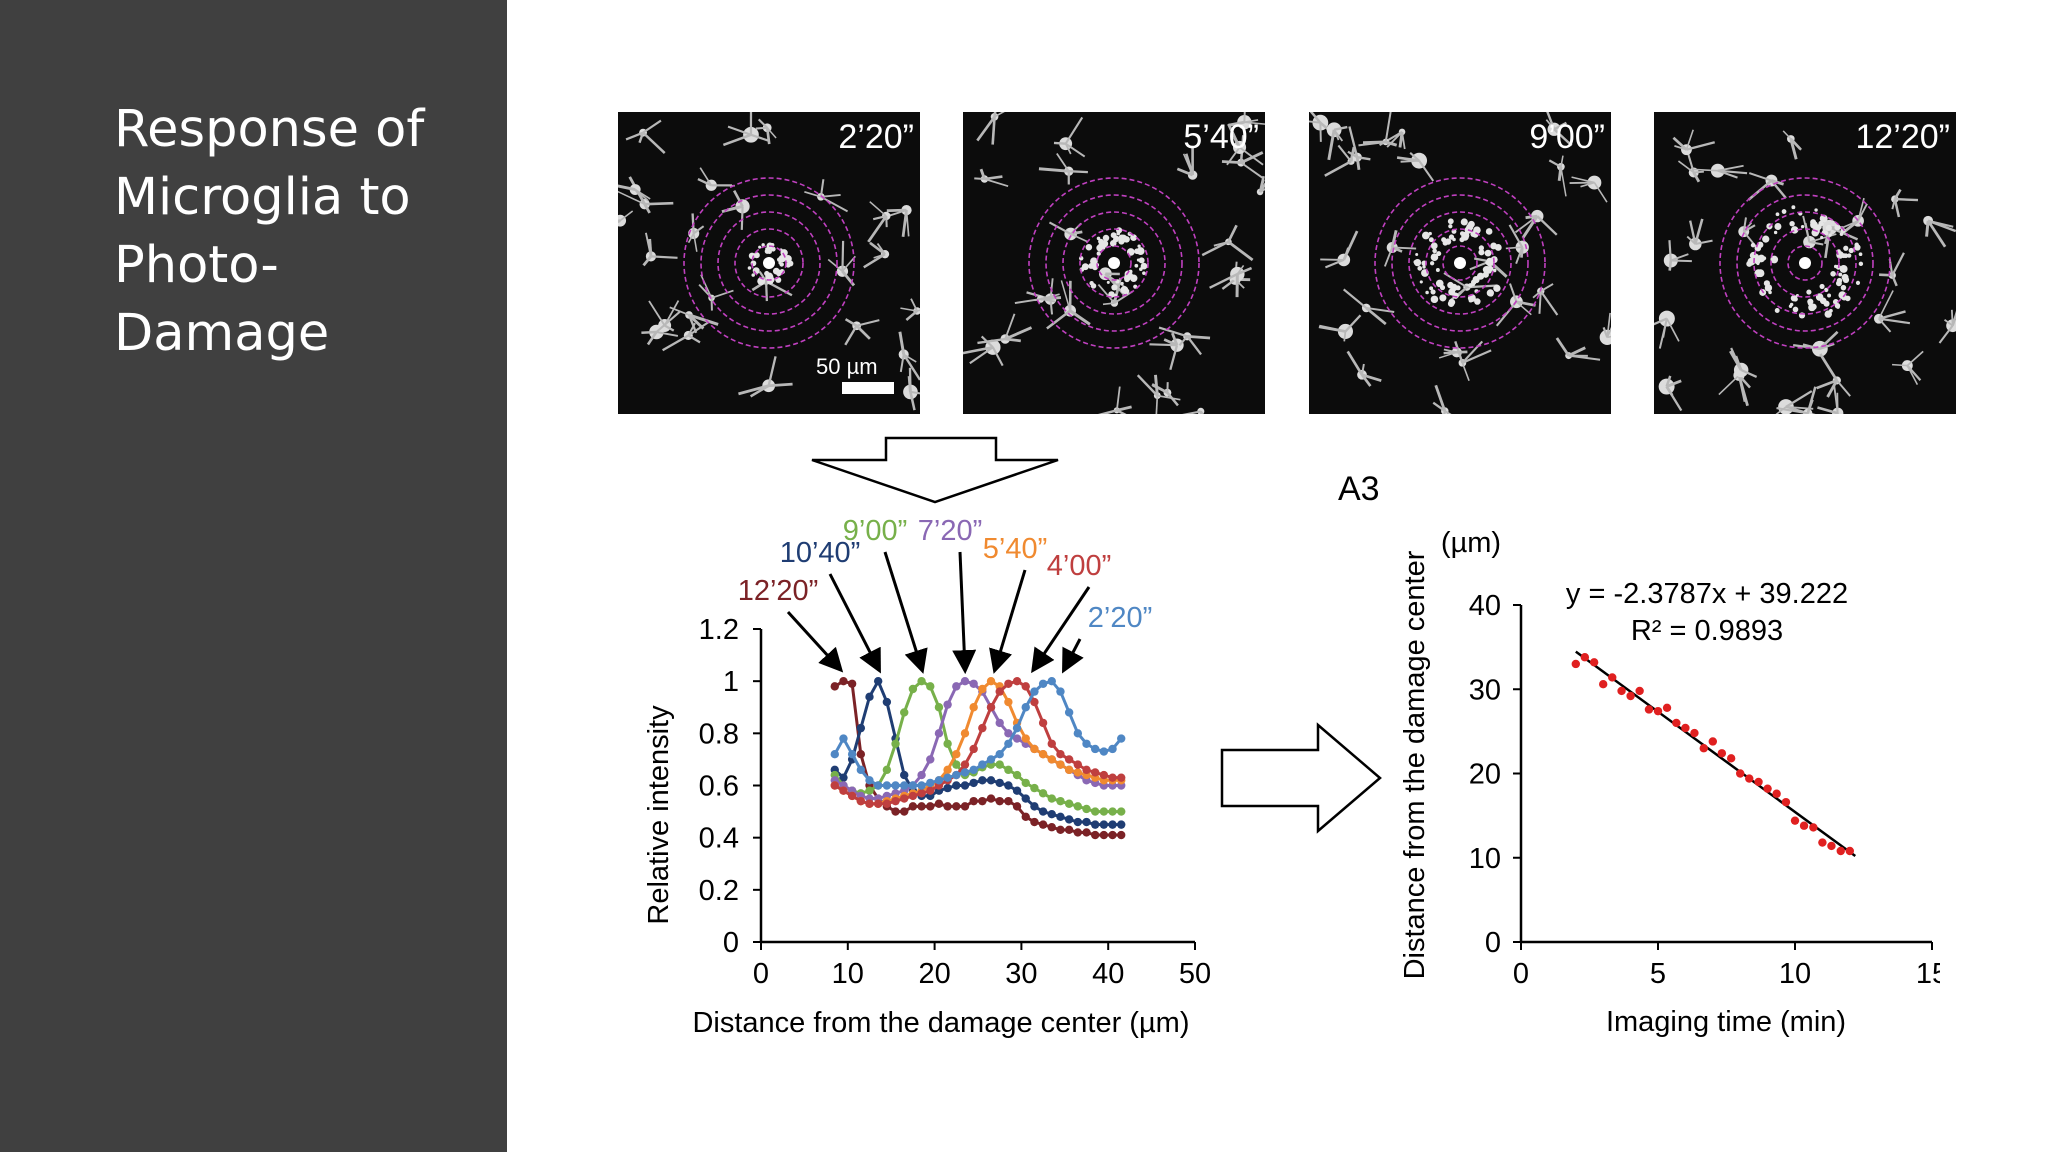  I want to click on microscopy-image, so click(1805, 271).